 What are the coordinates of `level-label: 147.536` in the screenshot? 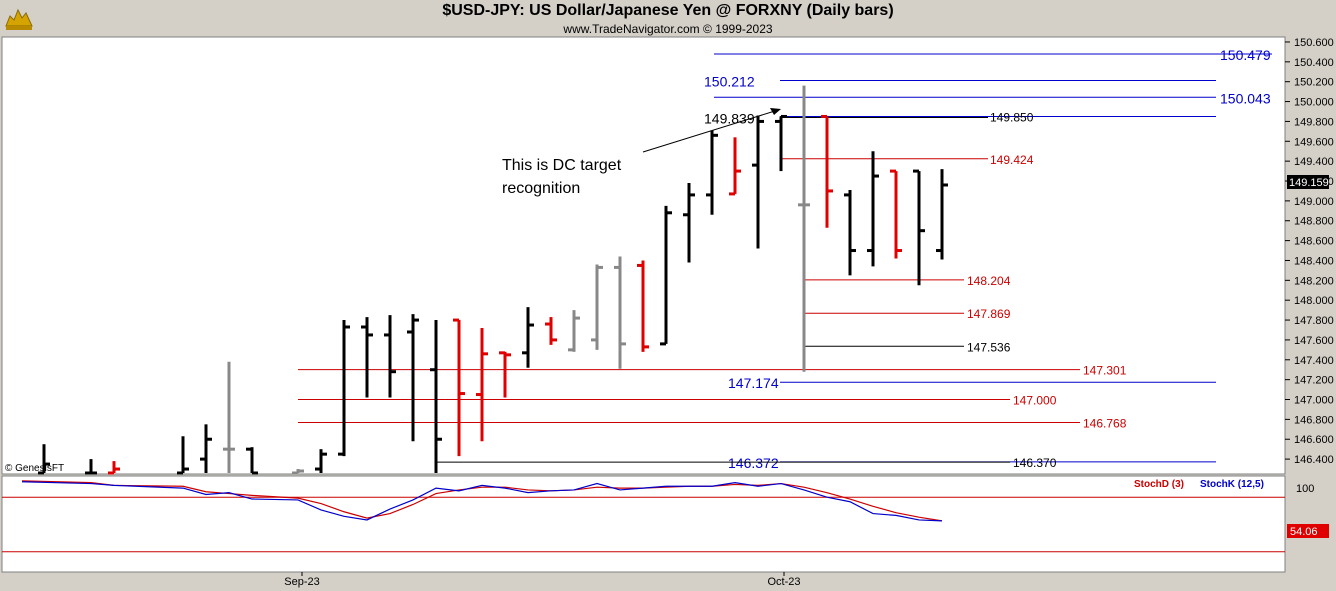 It's located at (989, 347).